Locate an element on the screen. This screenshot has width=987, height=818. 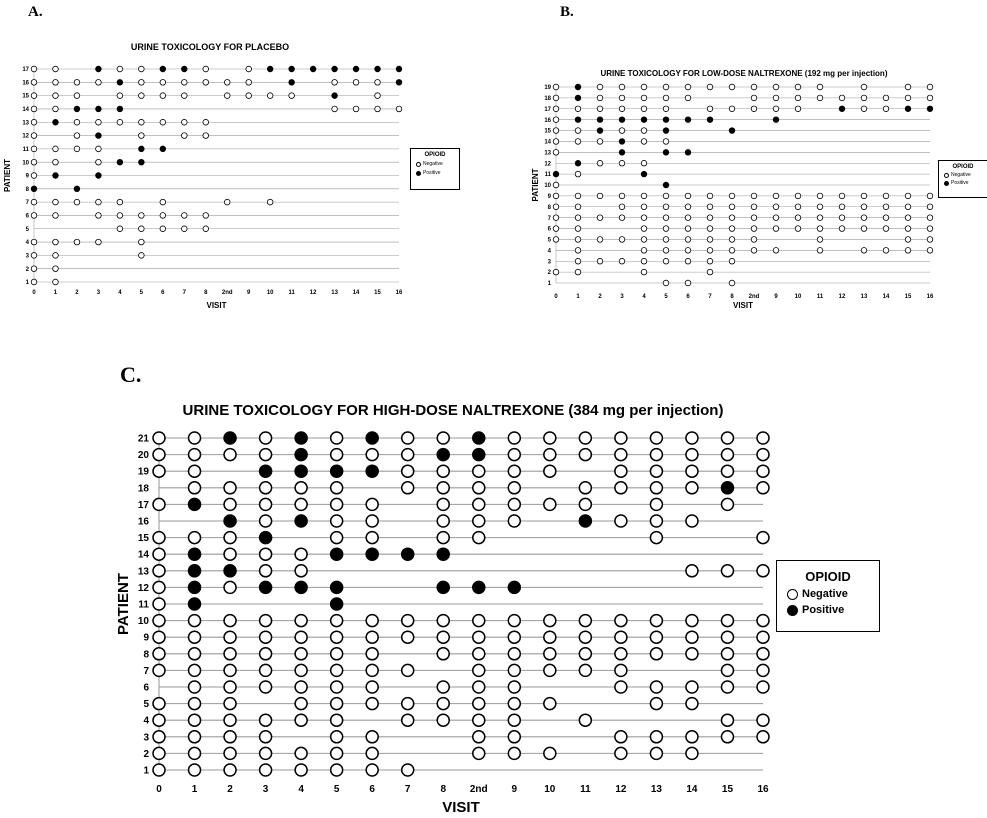
x-tick-label: 5 is located at coordinates (666, 297).